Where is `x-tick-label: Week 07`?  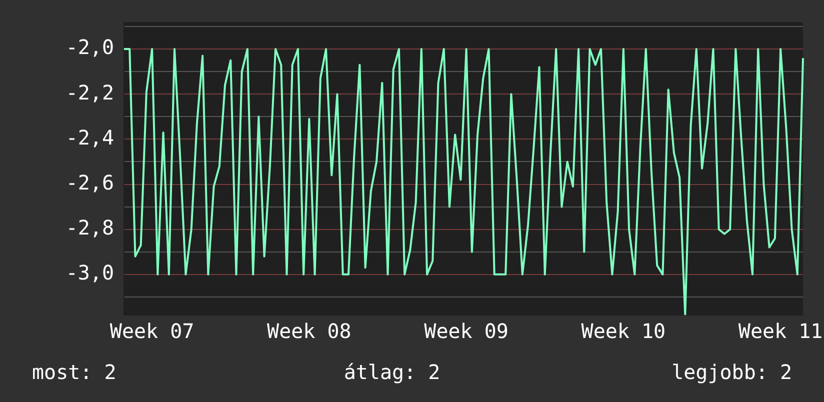
x-tick-label: Week 07 is located at coordinates (152, 331).